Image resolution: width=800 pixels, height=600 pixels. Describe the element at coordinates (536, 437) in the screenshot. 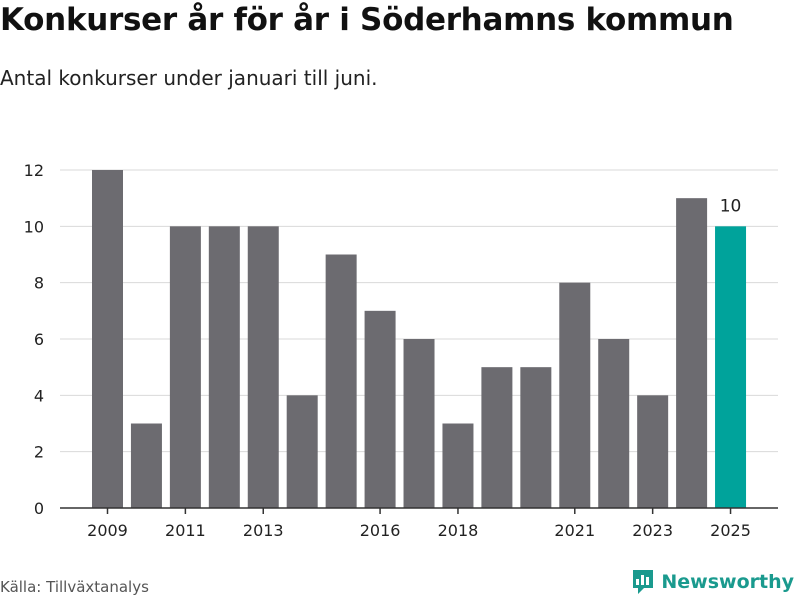

I see `bar-2020` at that location.